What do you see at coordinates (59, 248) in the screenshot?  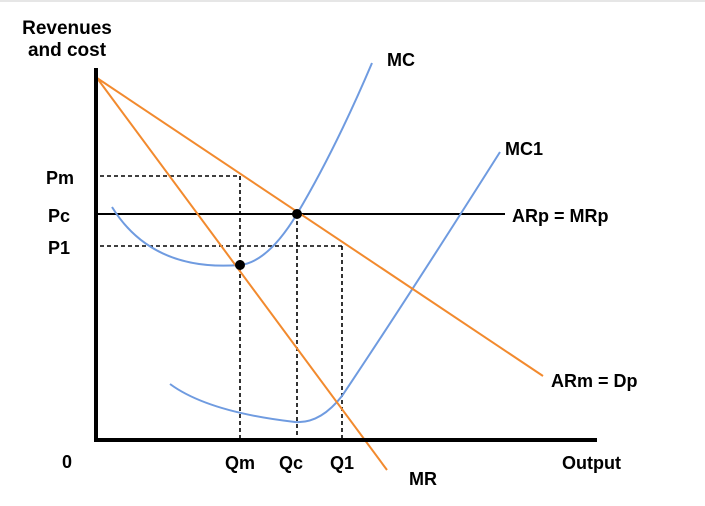 I see `p1-label: P1` at bounding box center [59, 248].